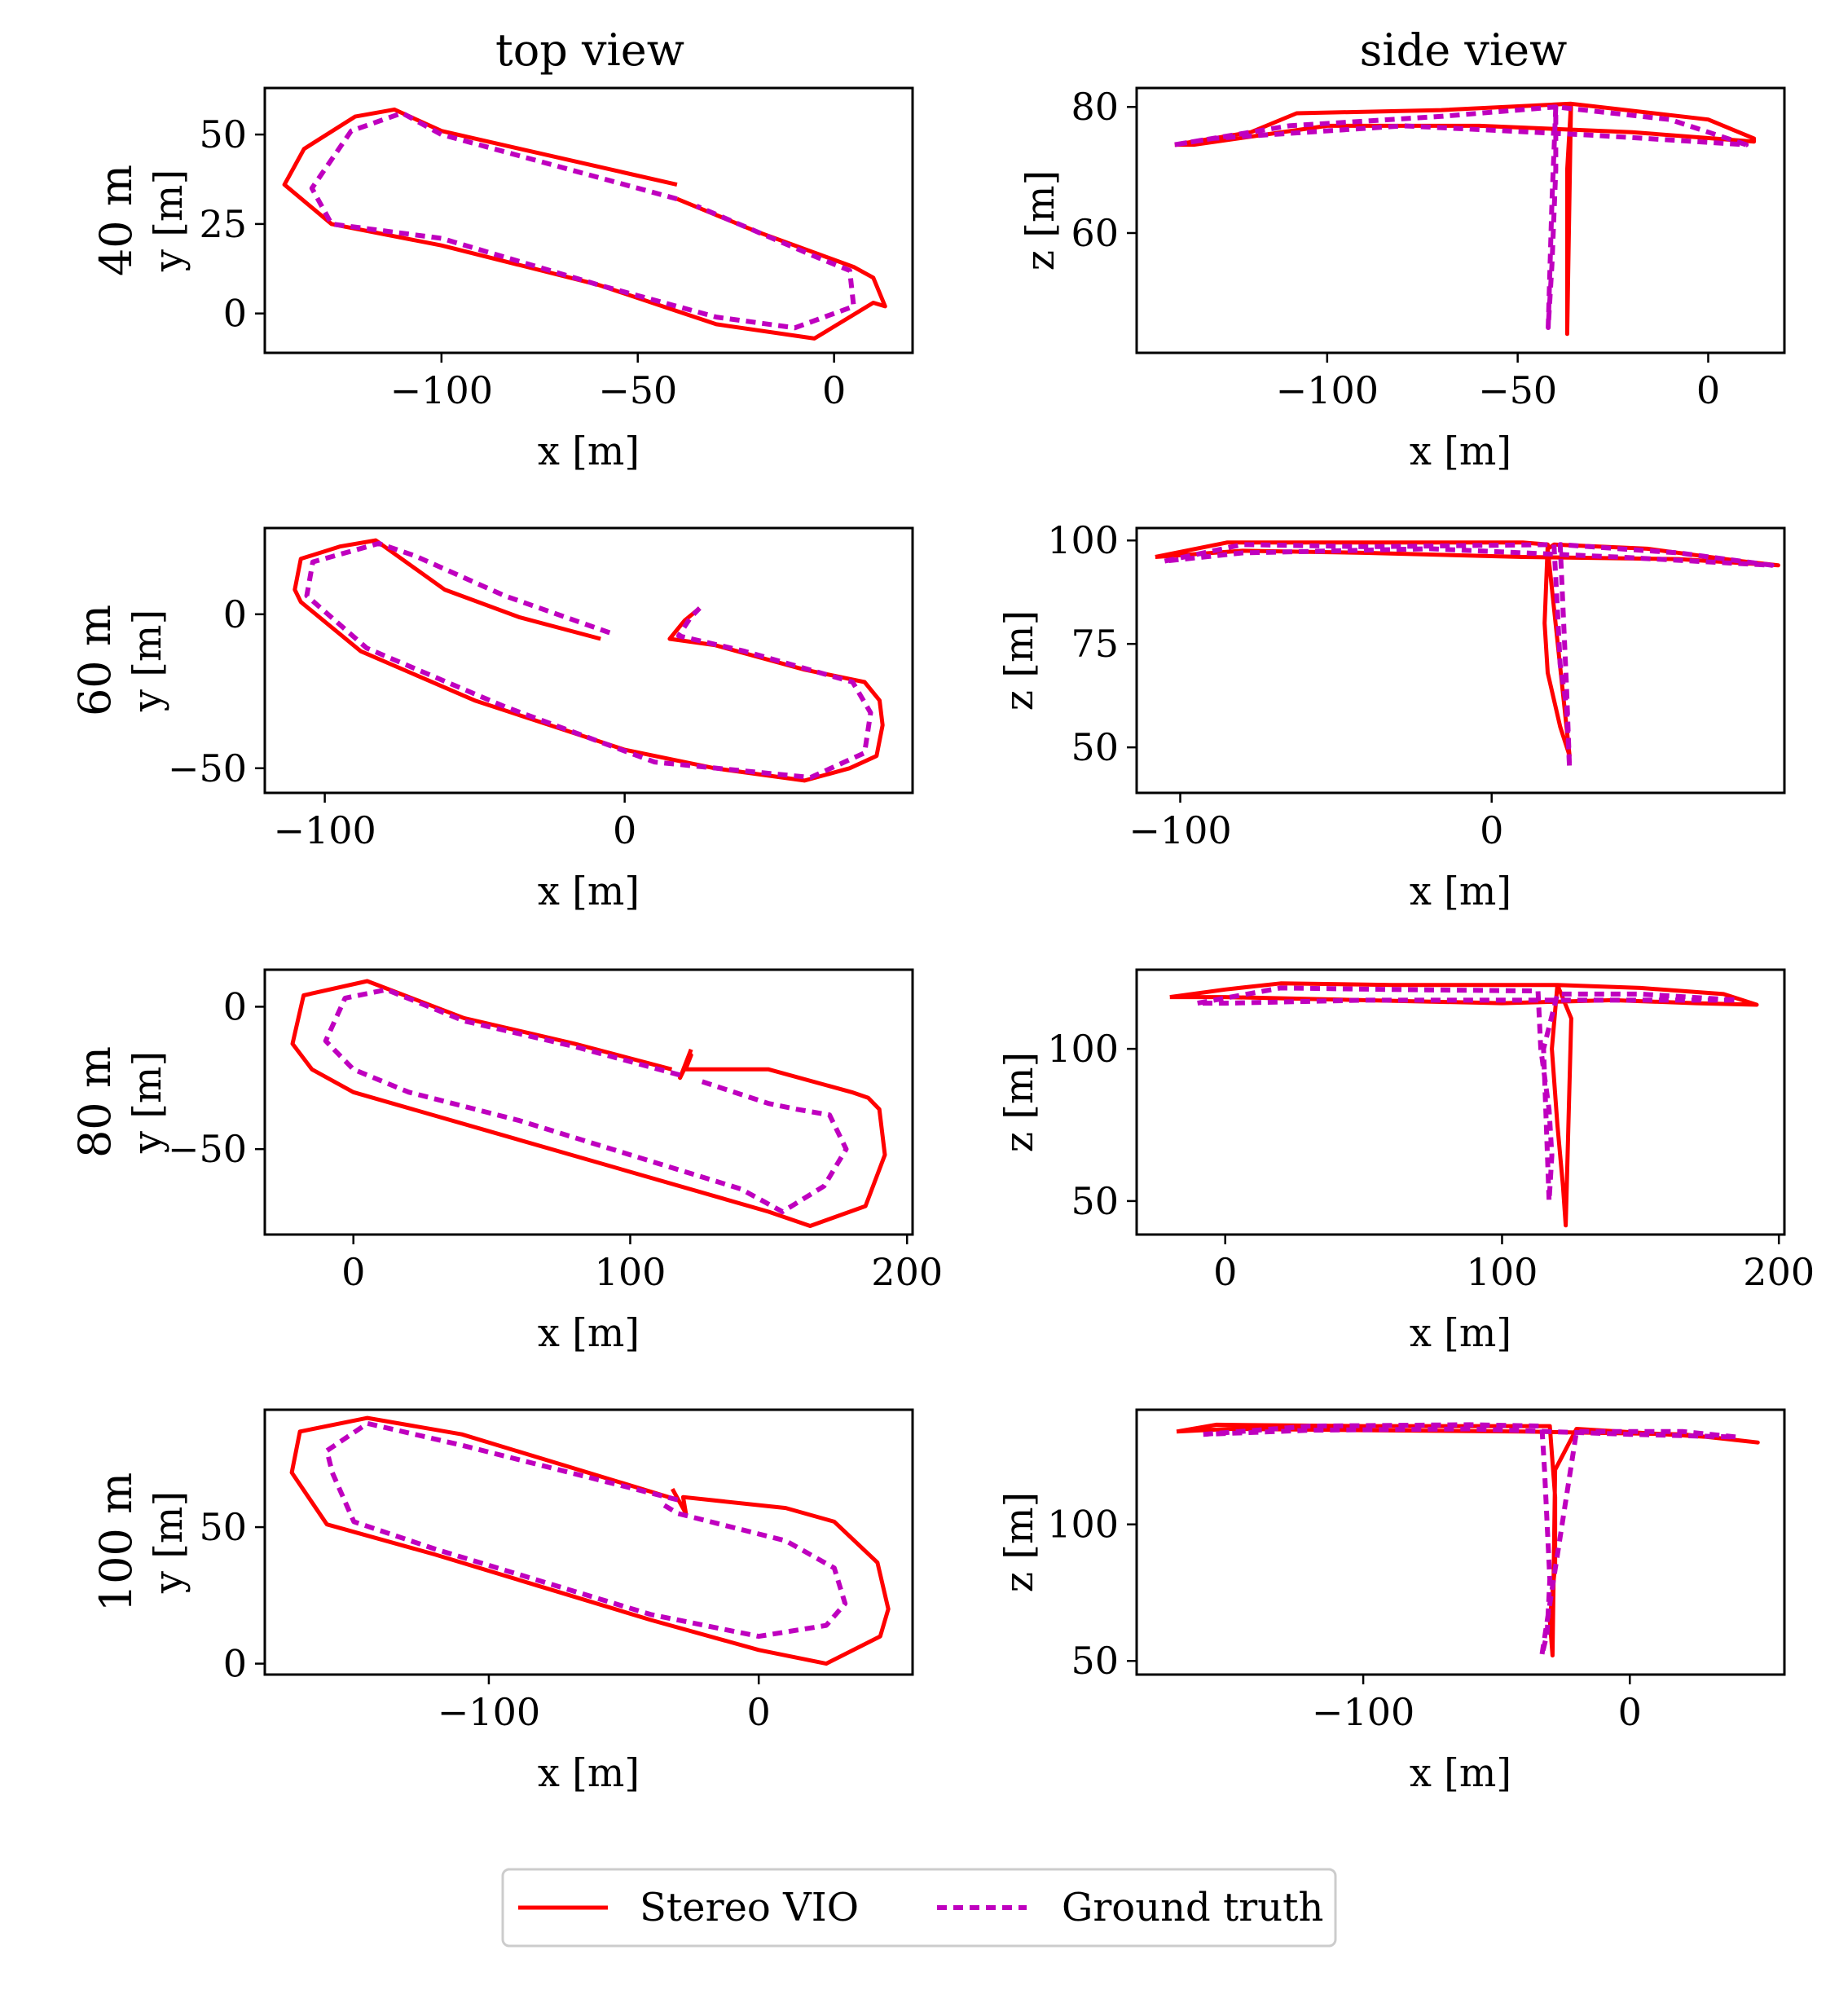 Image resolution: width=1839 pixels, height=2016 pixels. What do you see at coordinates (95, 660) in the screenshot?
I see `row-label: 60 m` at bounding box center [95, 660].